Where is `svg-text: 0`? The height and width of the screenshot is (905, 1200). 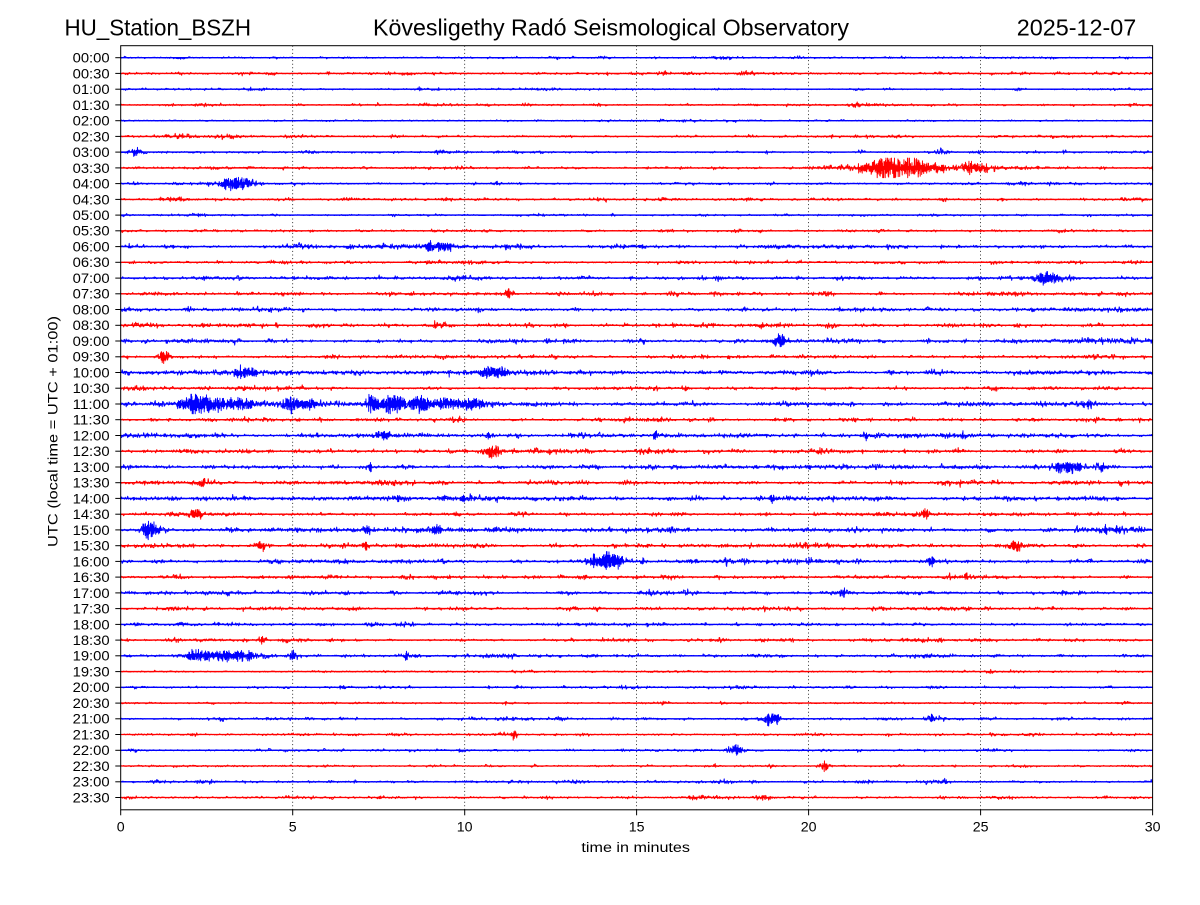
svg-text: 0 is located at coordinates (121, 827).